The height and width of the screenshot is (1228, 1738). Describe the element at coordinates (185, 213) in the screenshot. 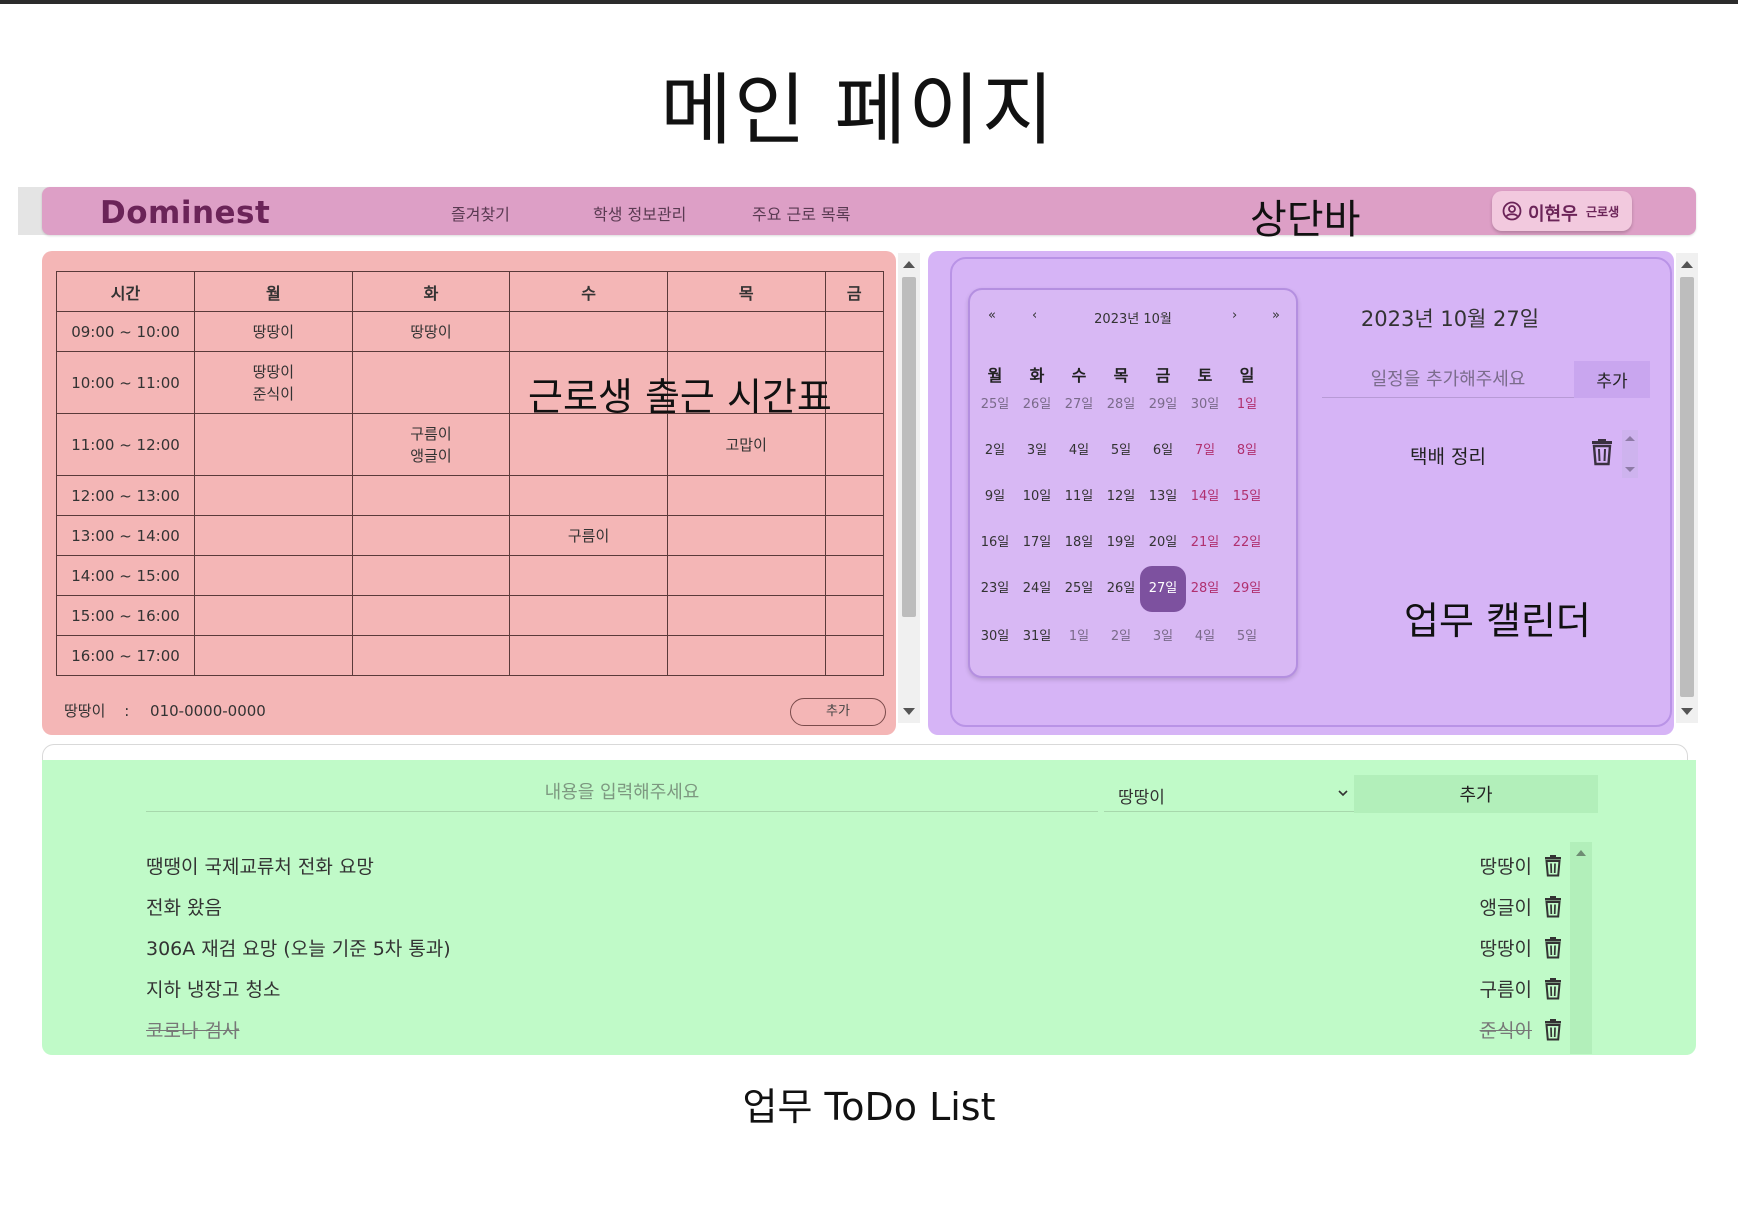

I see `brand-logo: Dominest` at that location.